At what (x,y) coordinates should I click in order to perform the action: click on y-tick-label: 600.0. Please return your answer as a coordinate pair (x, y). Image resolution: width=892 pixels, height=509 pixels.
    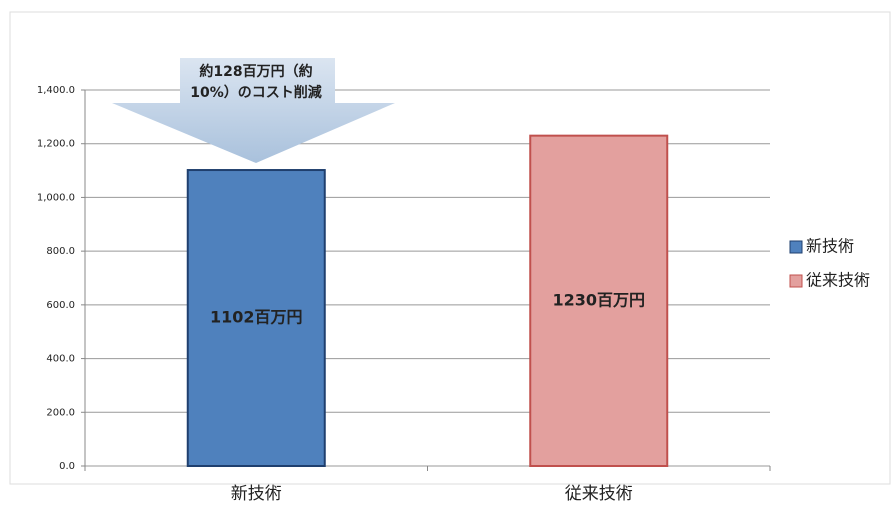
    Looking at the image, I should click on (60, 305).